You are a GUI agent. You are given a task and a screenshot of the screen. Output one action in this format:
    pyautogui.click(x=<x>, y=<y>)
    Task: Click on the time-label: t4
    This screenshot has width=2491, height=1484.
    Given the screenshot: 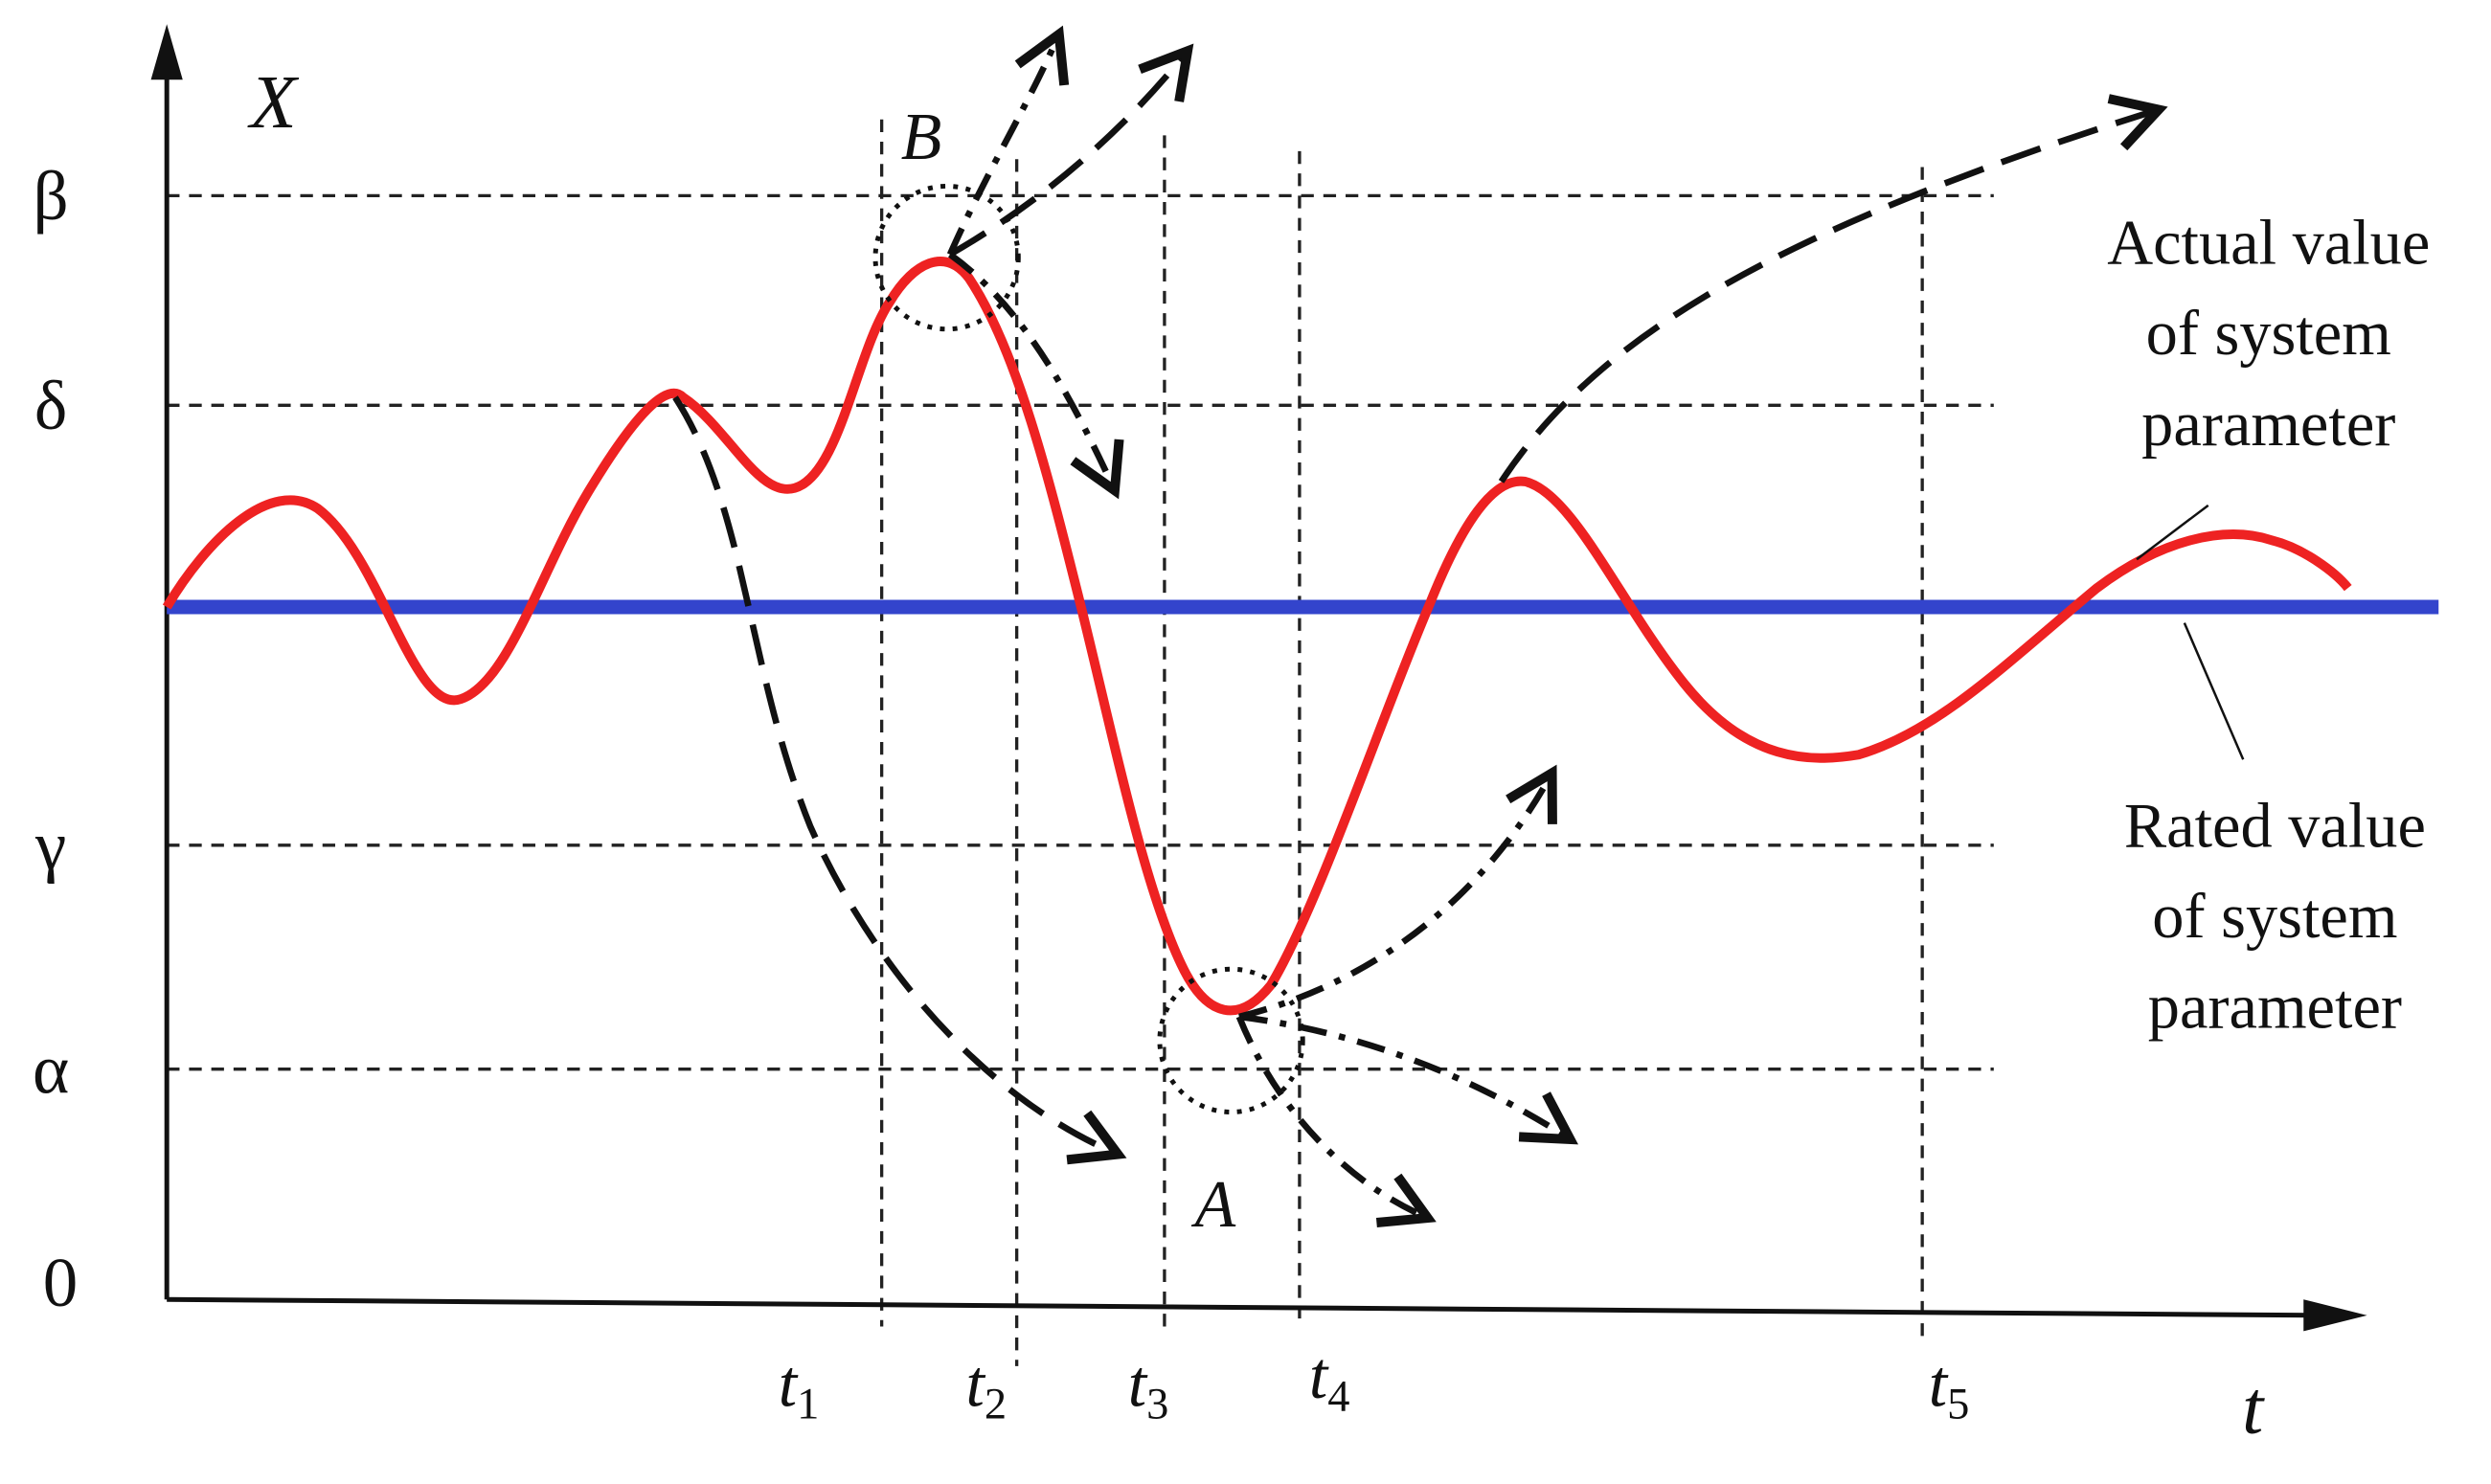 What is the action you would take?
    pyautogui.click(x=1329, y=1380)
    